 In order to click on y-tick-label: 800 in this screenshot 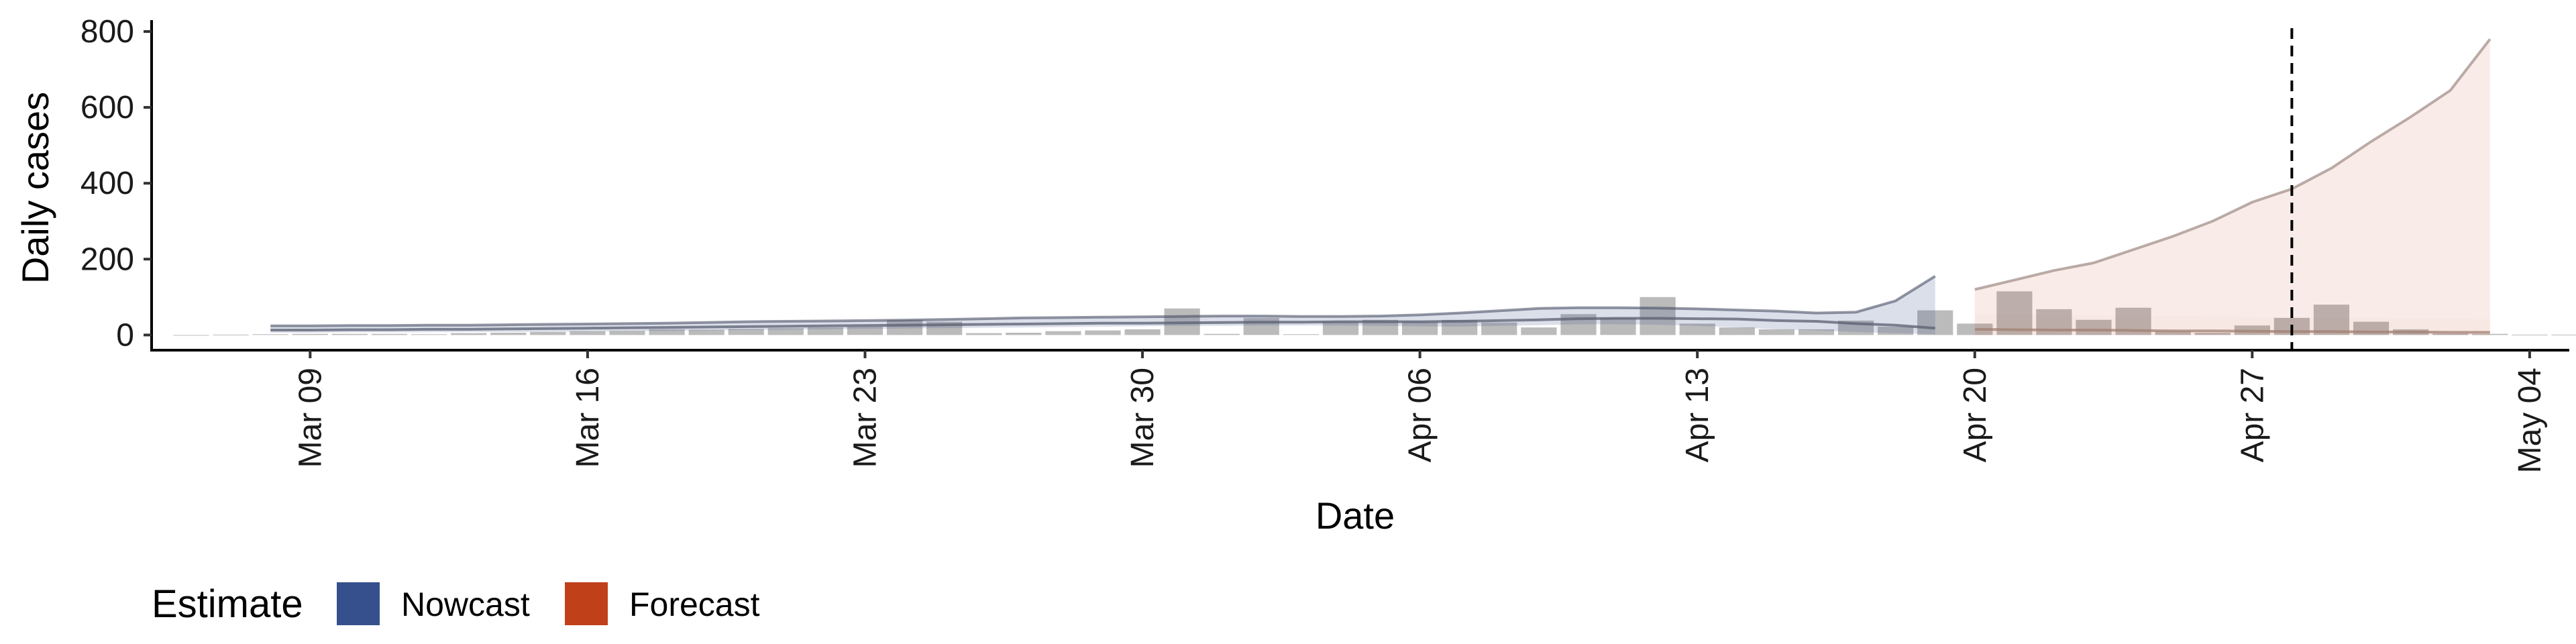, I will do `click(107, 32)`.